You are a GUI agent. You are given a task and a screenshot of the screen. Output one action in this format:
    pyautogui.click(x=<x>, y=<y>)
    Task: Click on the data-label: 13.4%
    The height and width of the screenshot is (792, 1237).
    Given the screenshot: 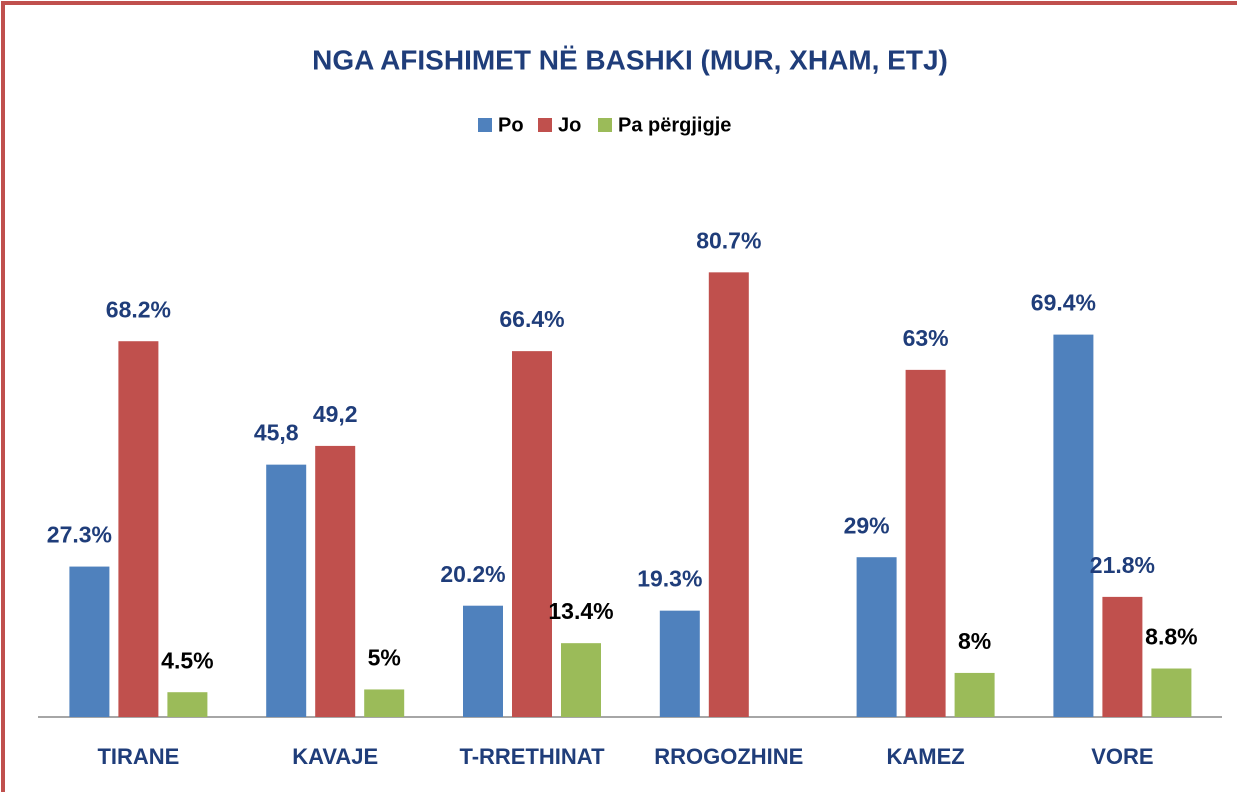 What is the action you would take?
    pyautogui.click(x=580, y=611)
    